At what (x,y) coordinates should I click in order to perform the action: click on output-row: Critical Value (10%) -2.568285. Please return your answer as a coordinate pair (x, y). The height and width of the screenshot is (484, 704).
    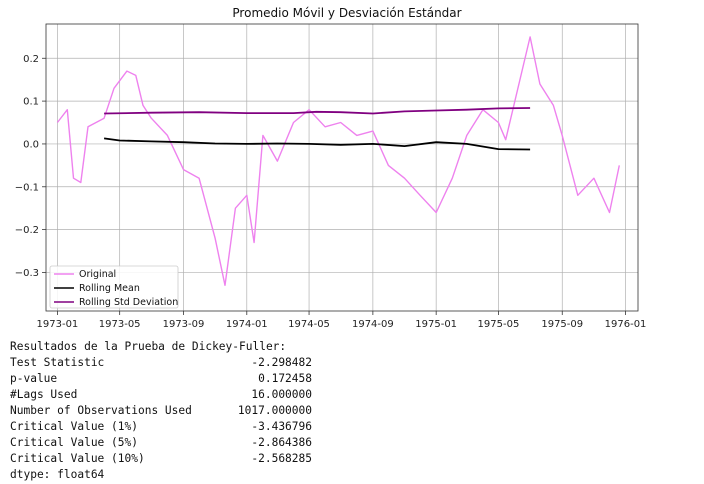
    Looking at the image, I should click on (161, 459).